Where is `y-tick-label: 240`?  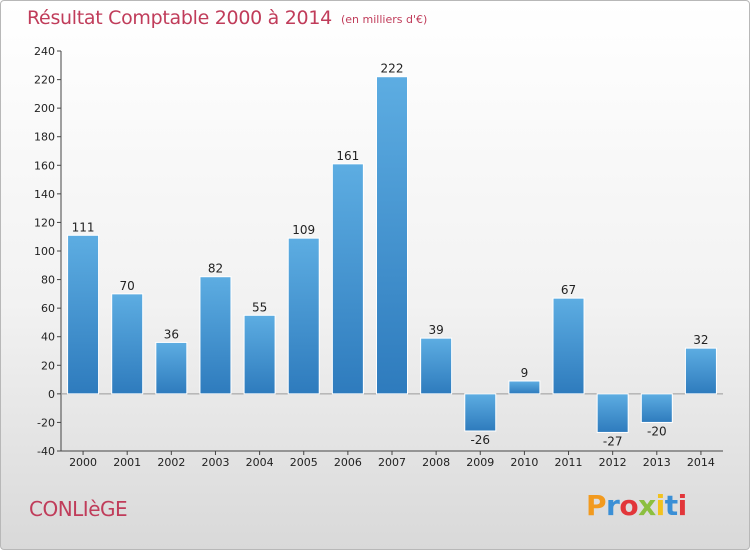
y-tick-label: 240 is located at coordinates (44, 51).